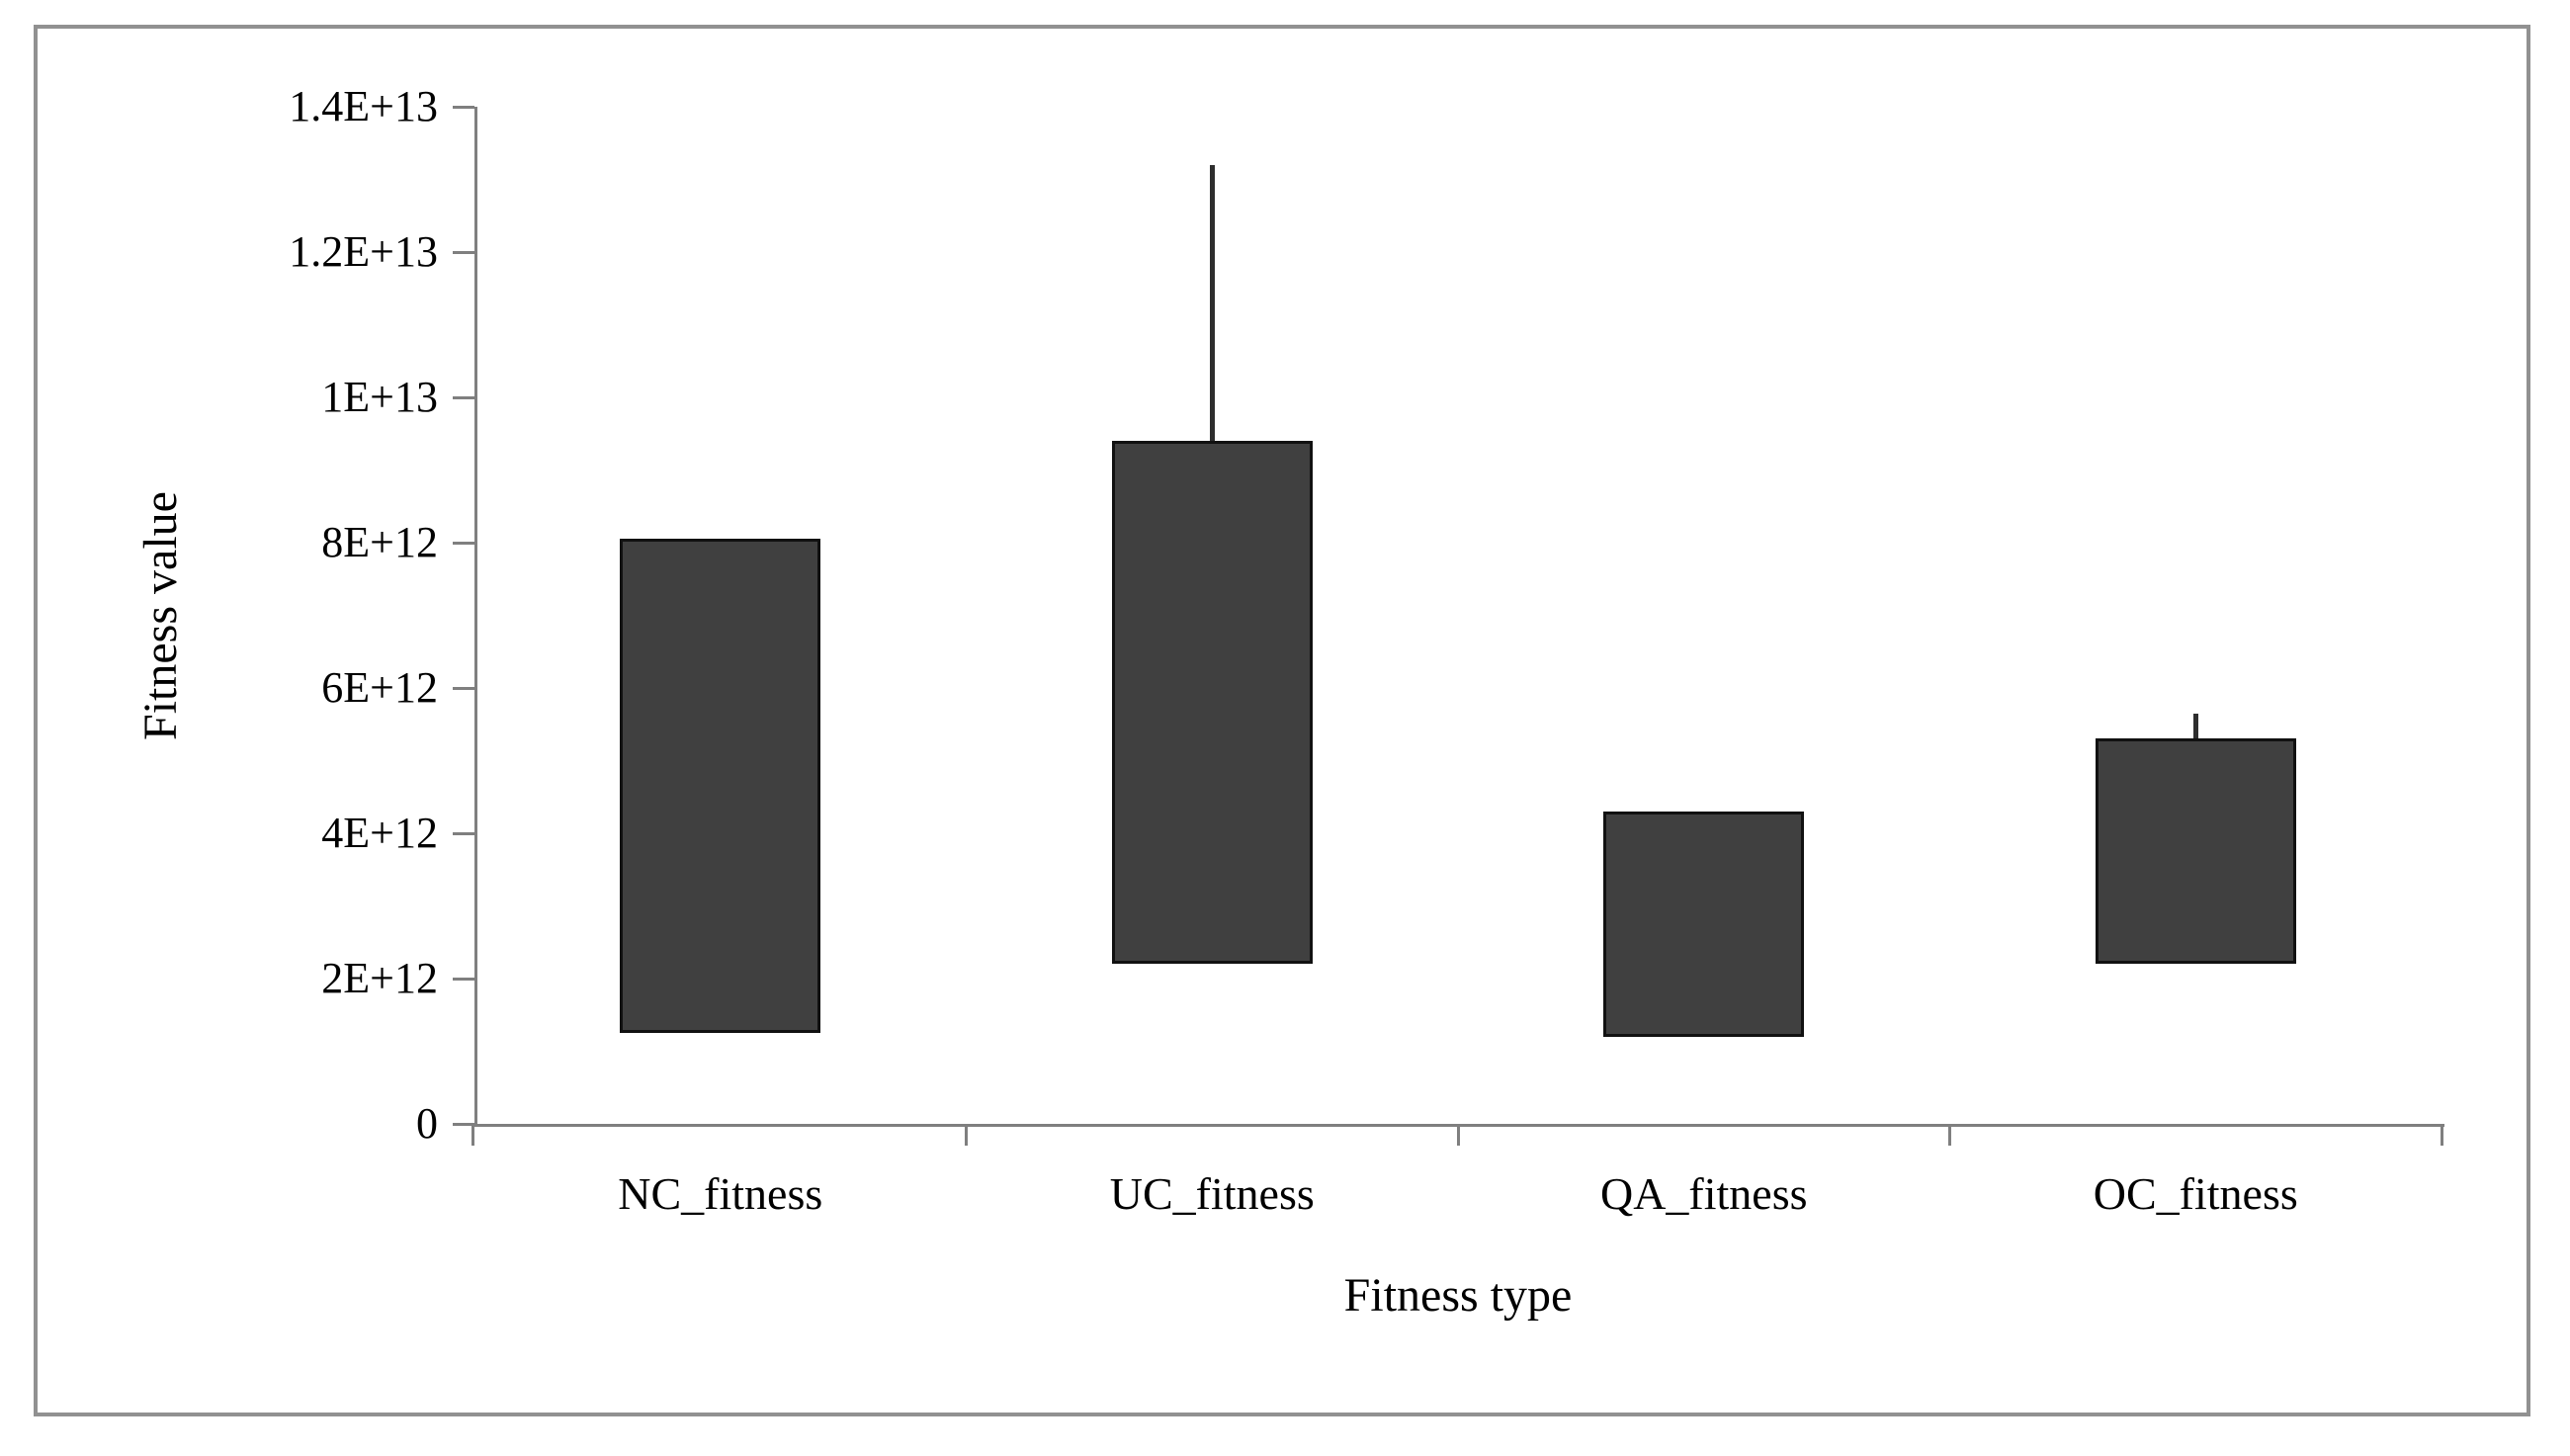 The height and width of the screenshot is (1456, 2570). I want to click on y-tick-label-4: 8E+12, so click(379, 542).